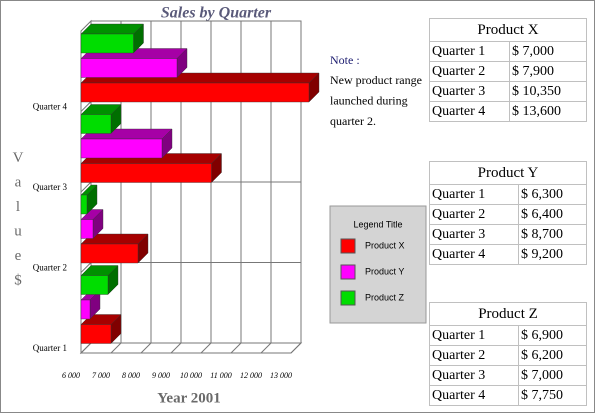 This screenshot has width=595, height=413. What do you see at coordinates (50, 348) in the screenshot?
I see `y-tick-label: Quarter 1` at bounding box center [50, 348].